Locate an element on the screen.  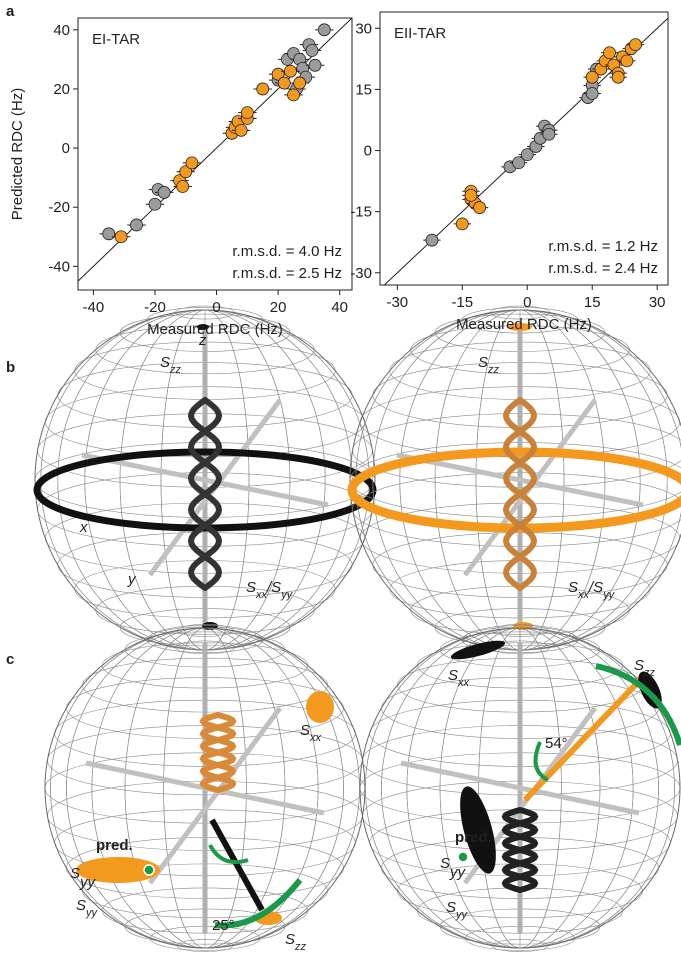
annotation: Syy is located at coordinates (453, 868).